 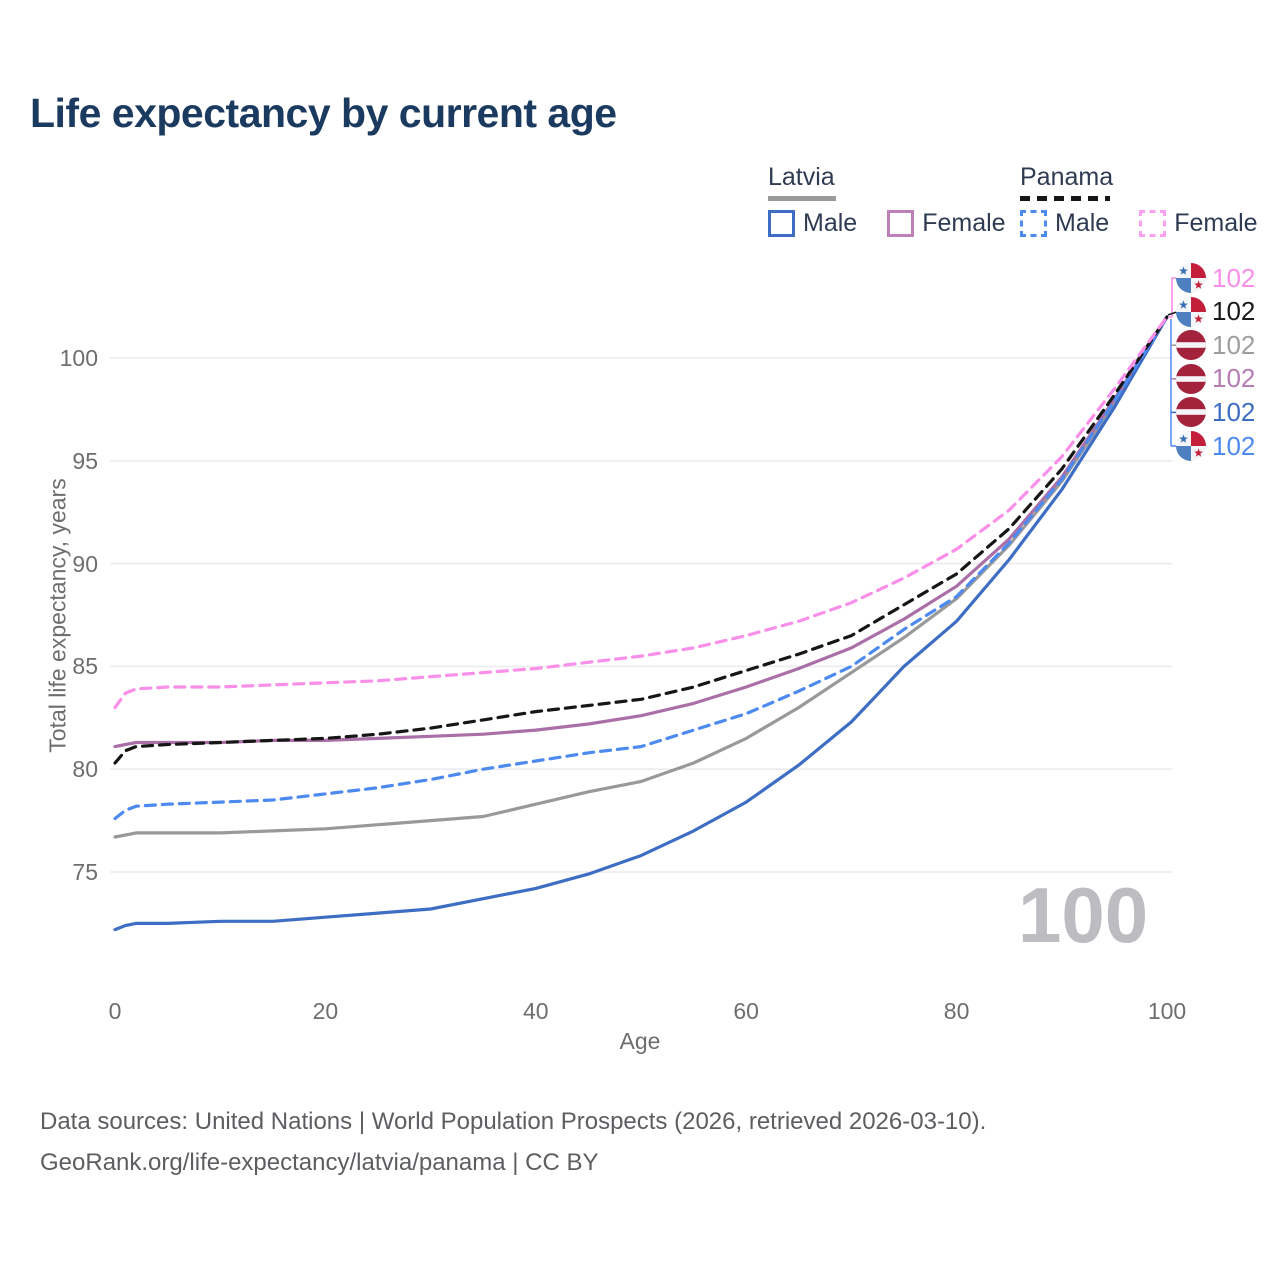 What do you see at coordinates (1153, 223) in the screenshot?
I see `panama-female-swatch` at bounding box center [1153, 223].